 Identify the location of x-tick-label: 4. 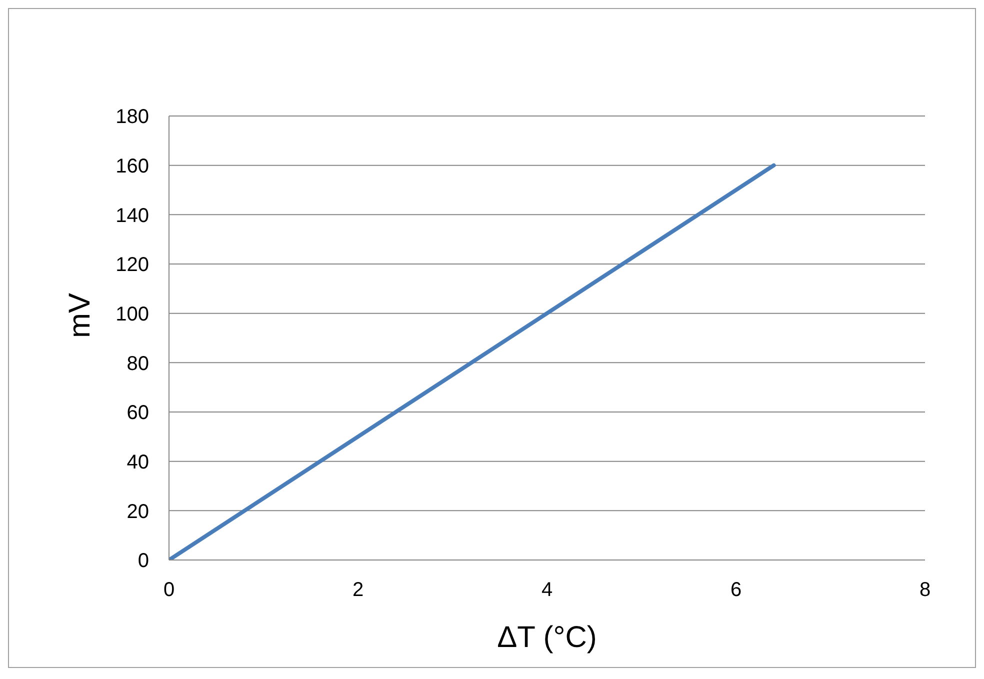
(547, 590).